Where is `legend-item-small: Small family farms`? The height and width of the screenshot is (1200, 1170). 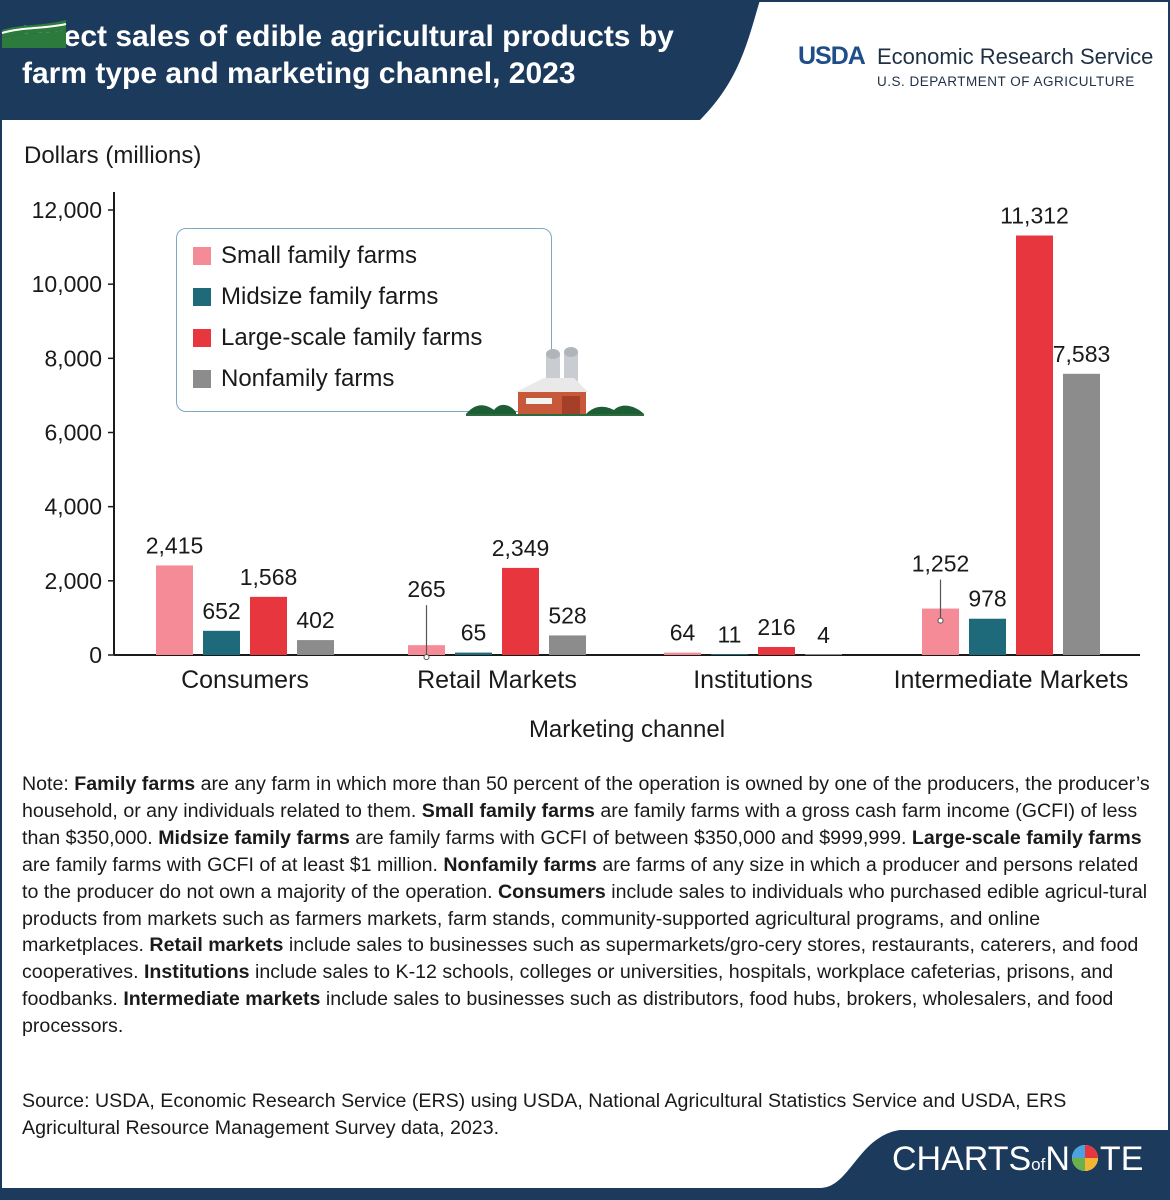 legend-item-small: Small family farms is located at coordinates (305, 256).